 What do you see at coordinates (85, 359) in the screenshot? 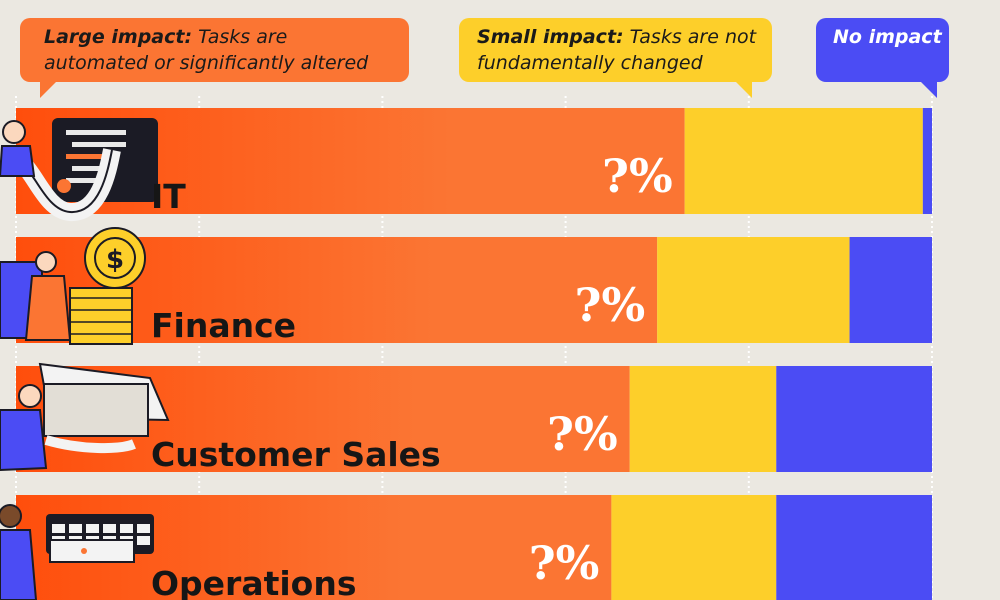
I see `illustrations-group: $` at bounding box center [85, 359].